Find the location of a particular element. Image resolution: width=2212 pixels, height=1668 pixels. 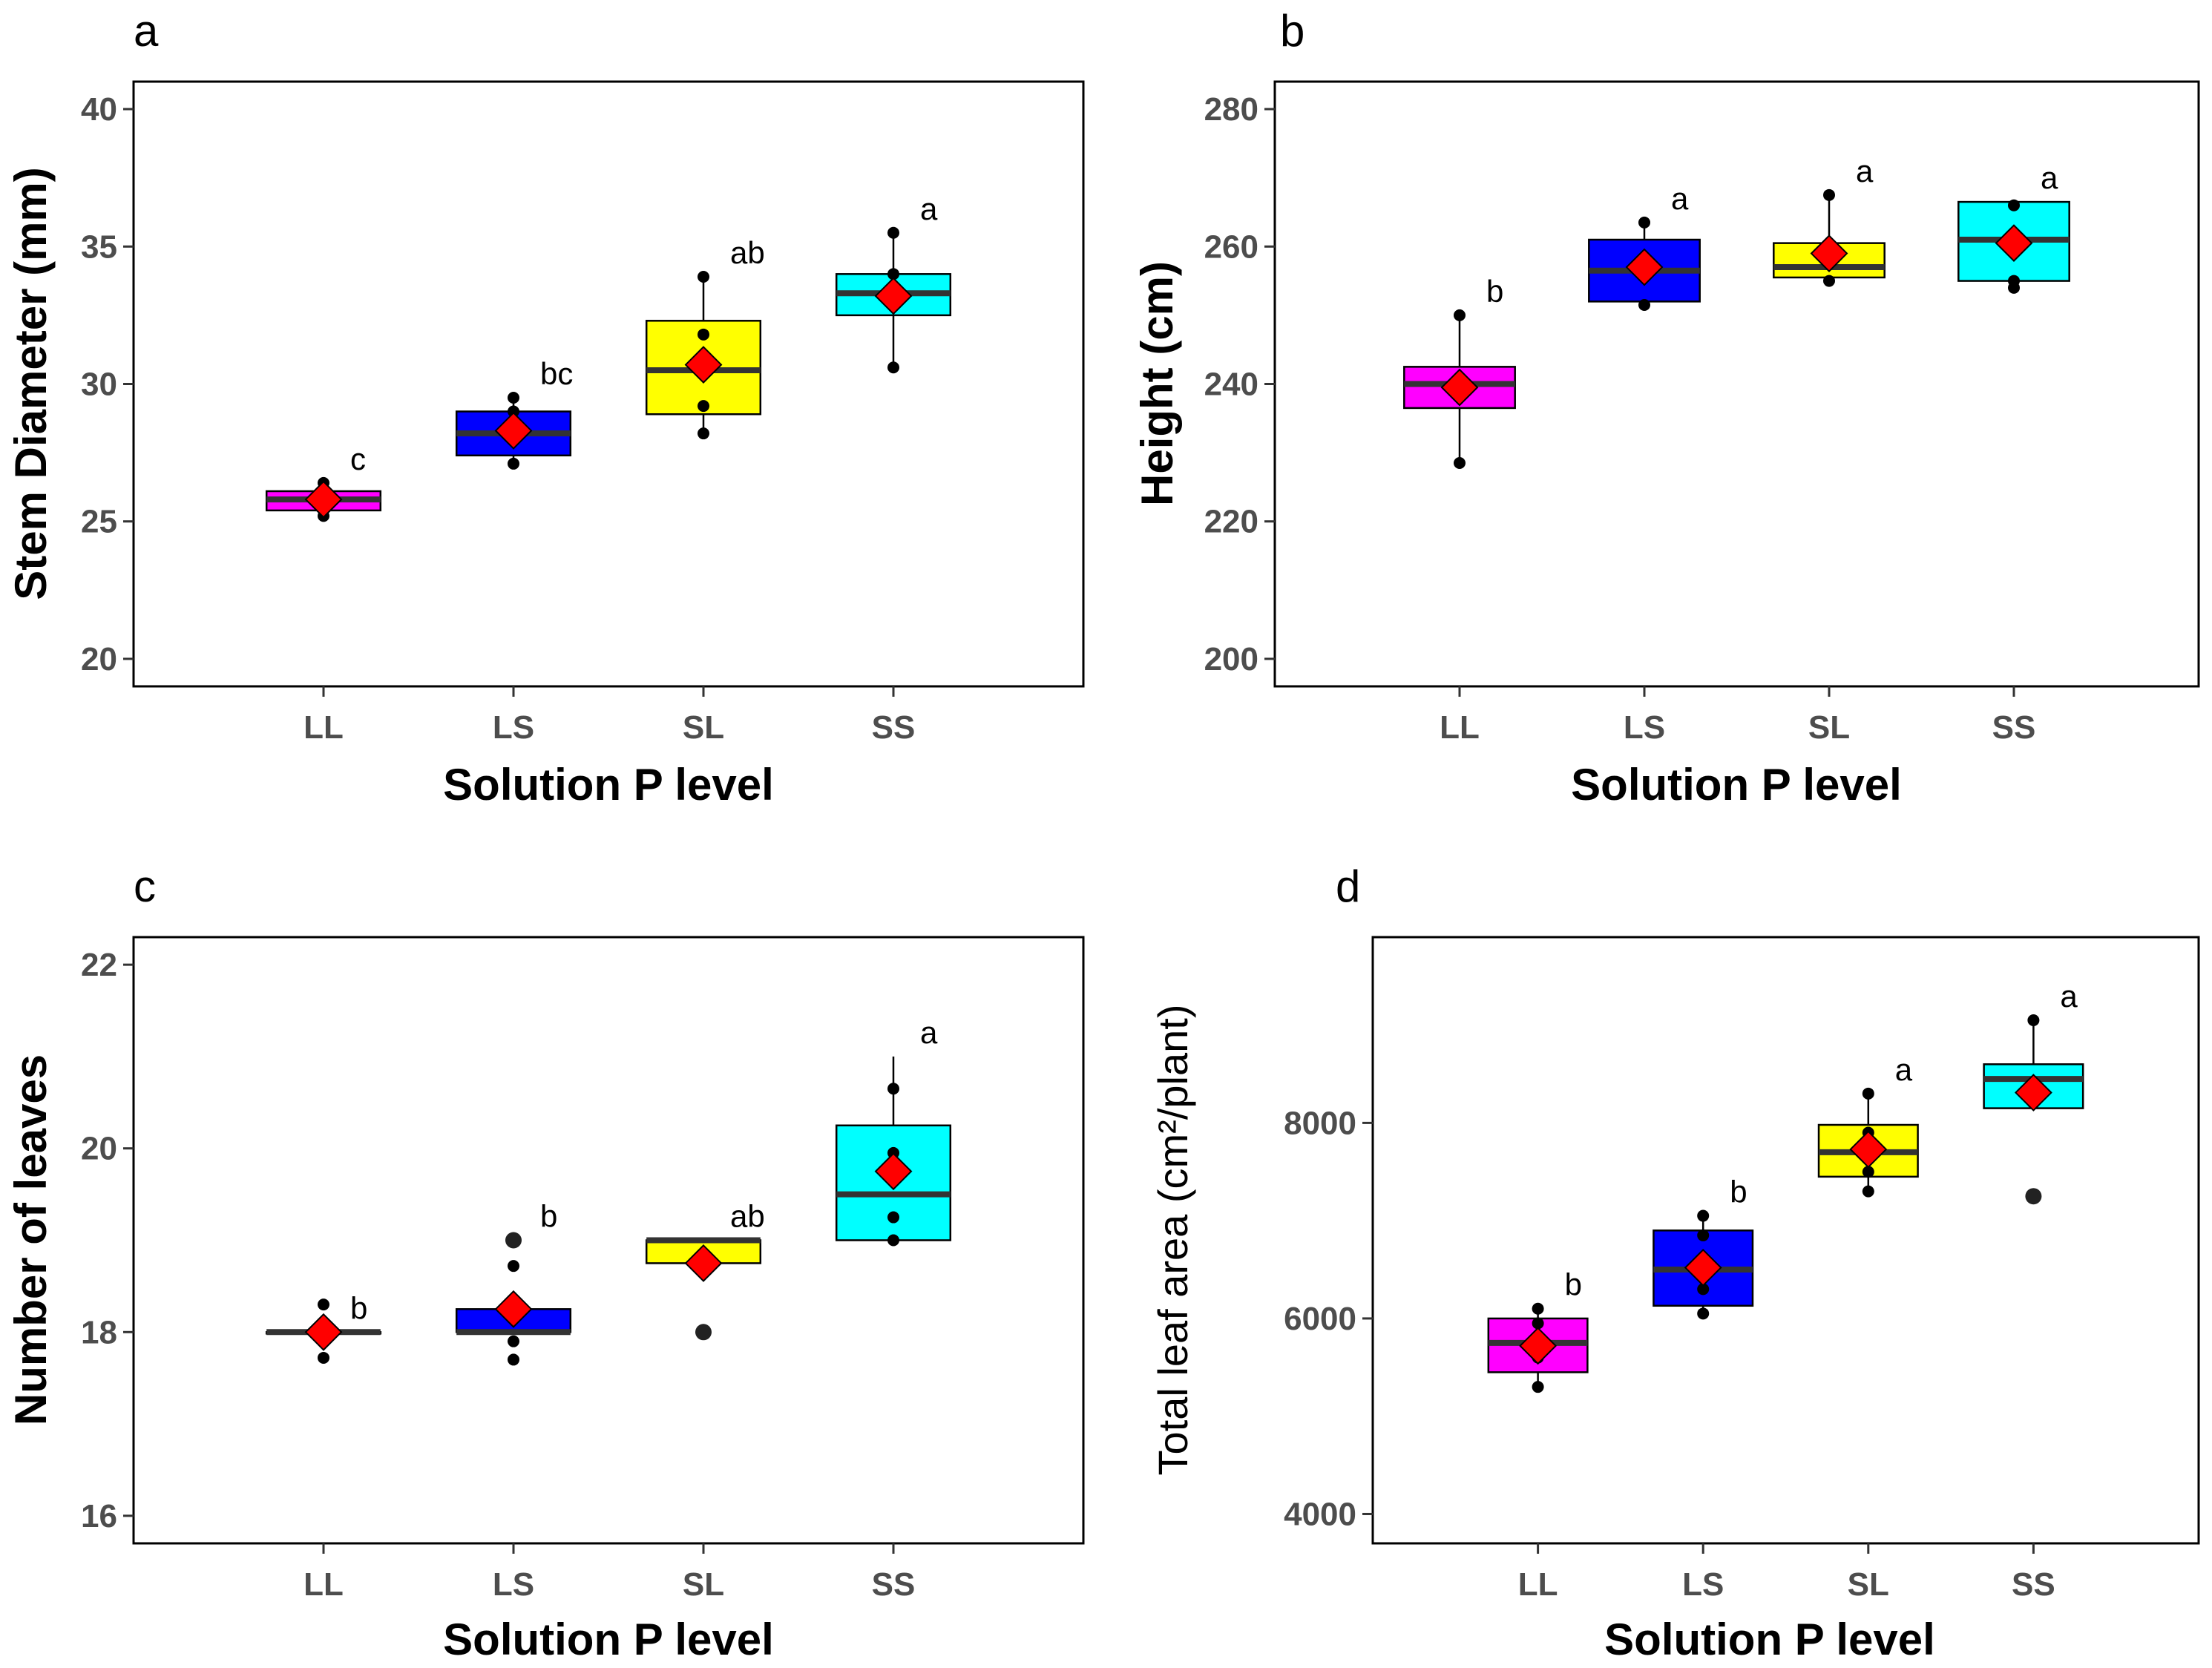

y-tick-label: 280 is located at coordinates (1231, 110).